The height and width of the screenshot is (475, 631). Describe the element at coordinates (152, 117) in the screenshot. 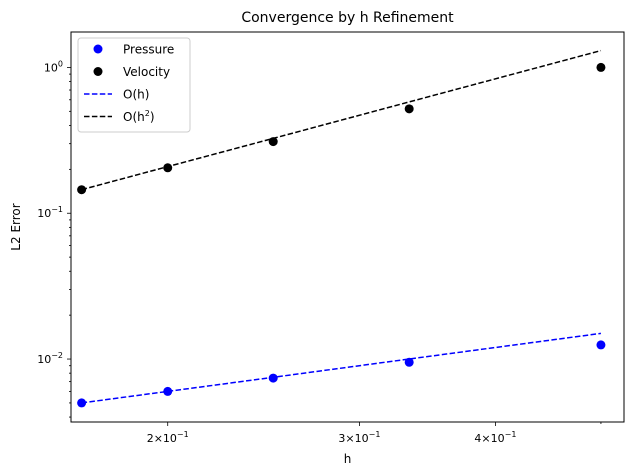

I see `legend-label-suffix: )` at that location.